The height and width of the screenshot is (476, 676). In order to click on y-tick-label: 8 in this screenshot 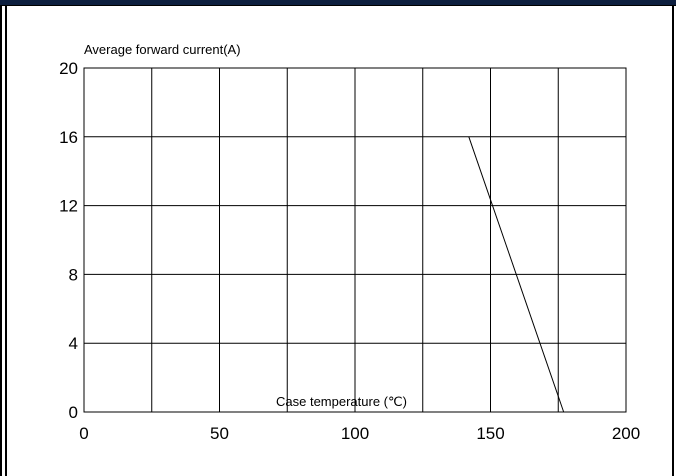, I will do `click(73, 274)`.